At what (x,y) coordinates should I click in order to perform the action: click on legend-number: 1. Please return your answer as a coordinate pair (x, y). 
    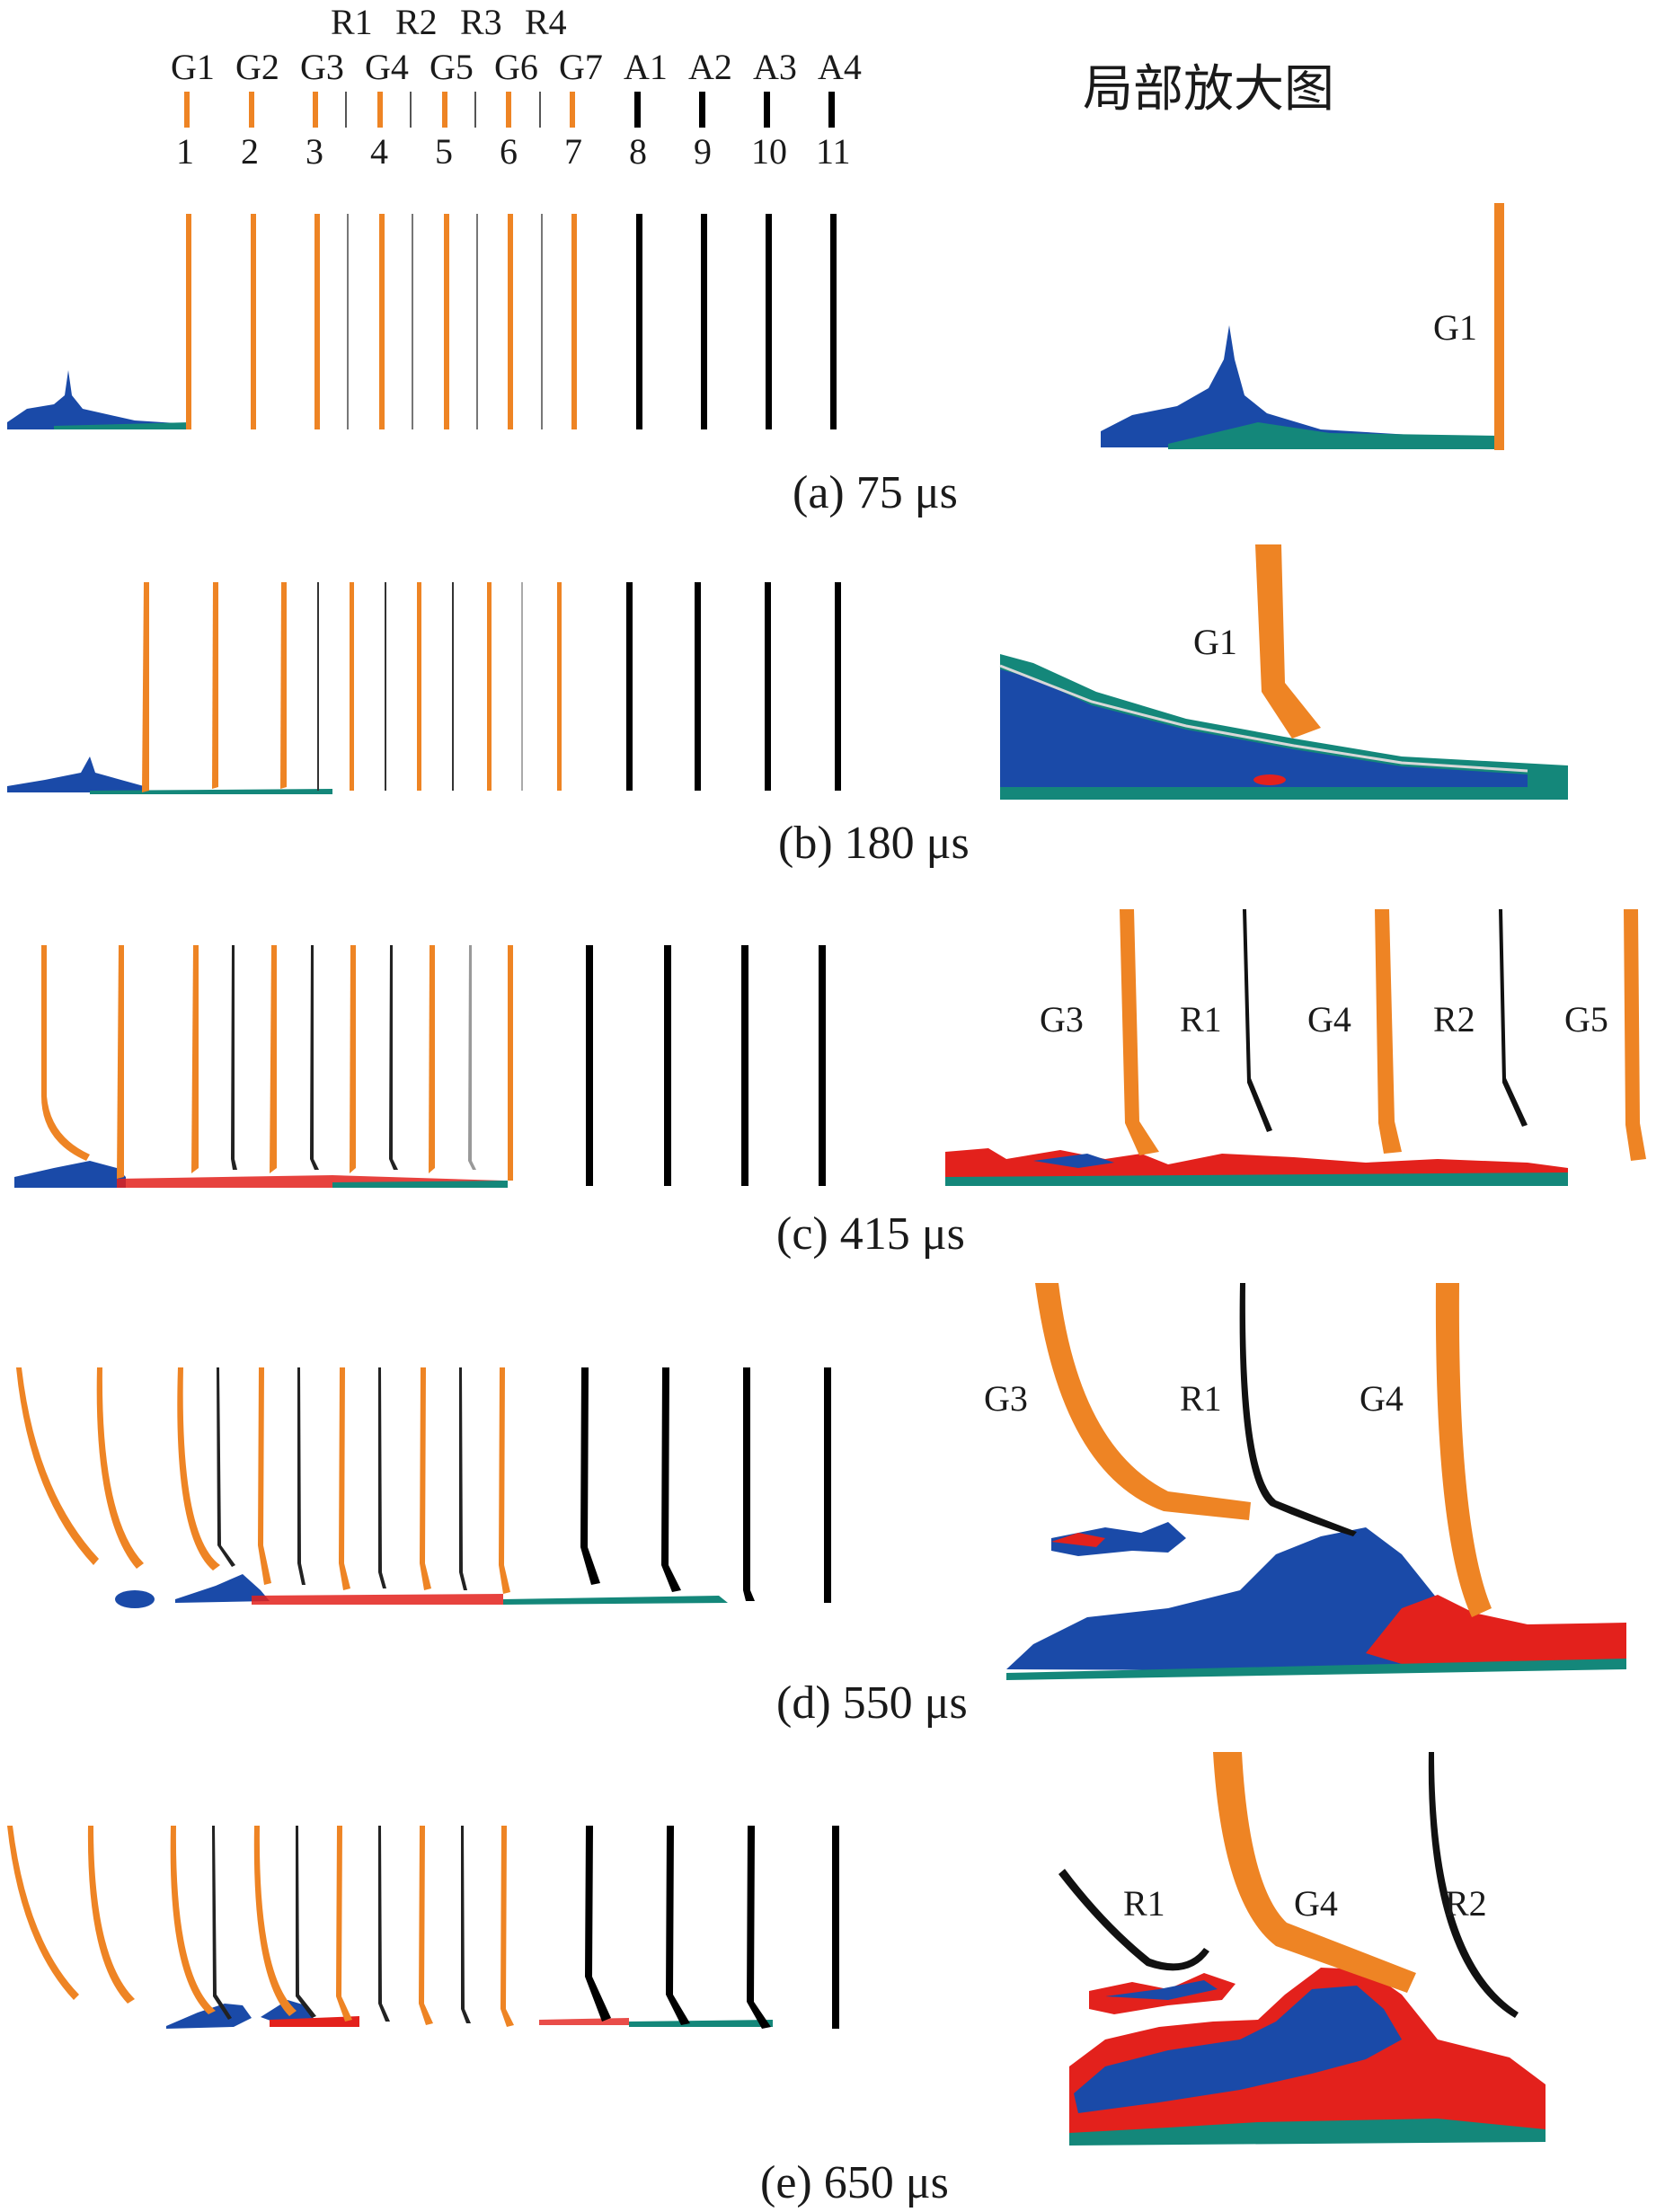
    Looking at the image, I should click on (185, 151).